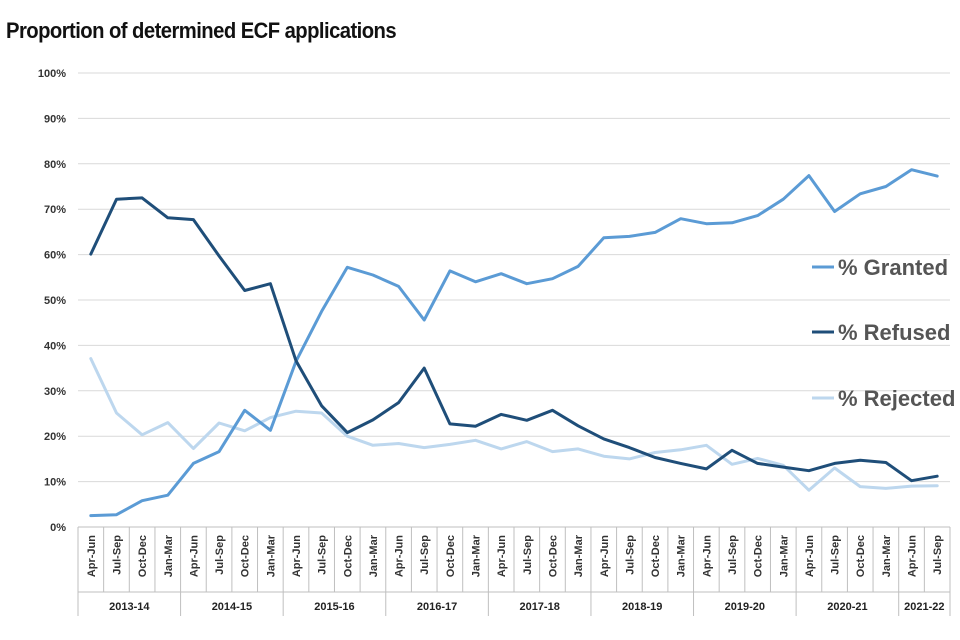  I want to click on y-tick-label: 50%, so click(55, 301).